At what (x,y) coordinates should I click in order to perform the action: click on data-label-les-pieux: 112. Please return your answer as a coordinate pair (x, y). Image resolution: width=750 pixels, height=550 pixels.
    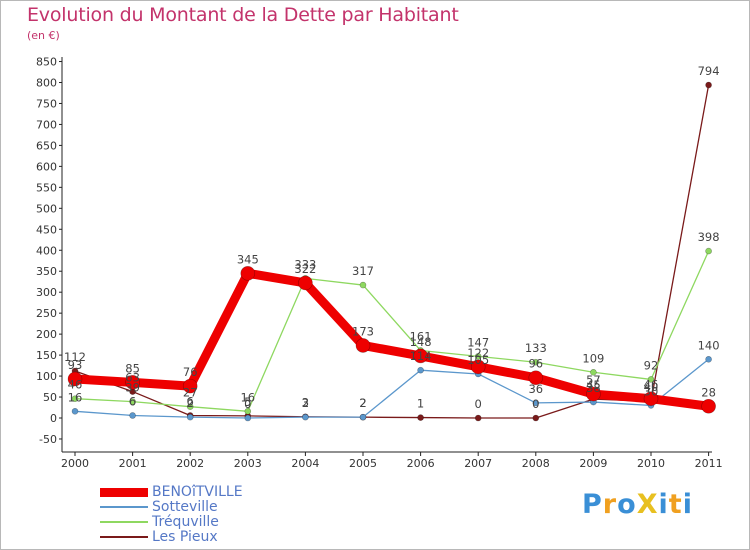
    Looking at the image, I should click on (75, 357).